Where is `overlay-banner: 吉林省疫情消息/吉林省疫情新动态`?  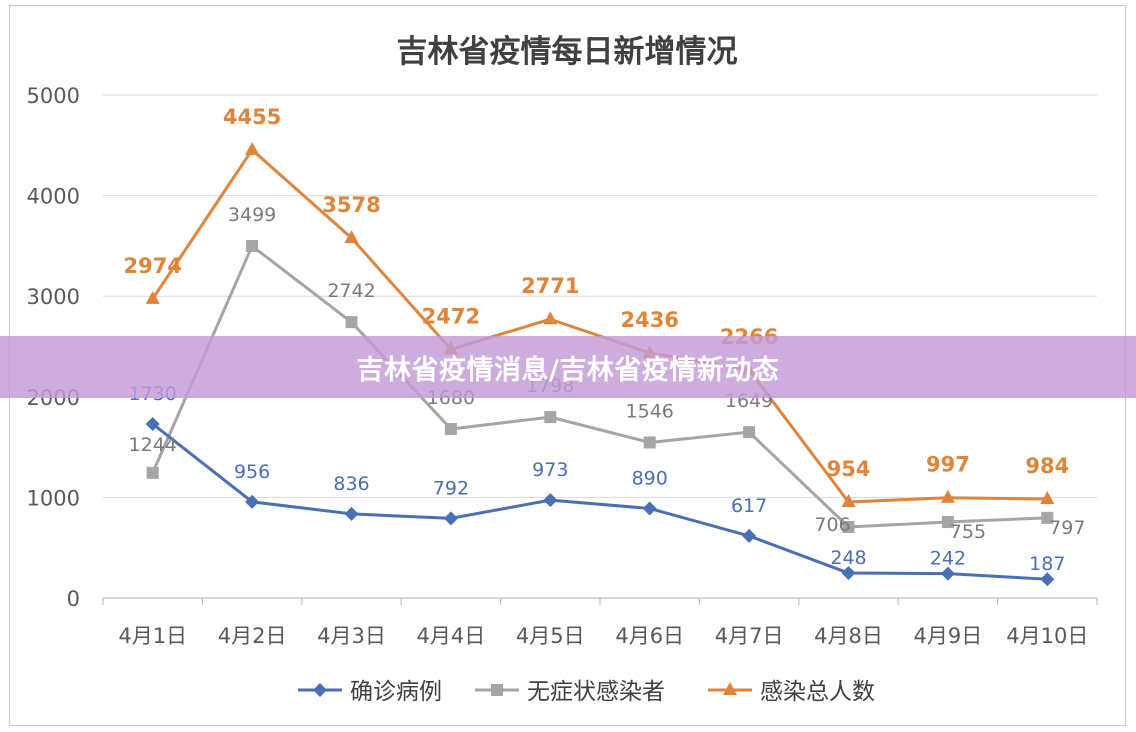
overlay-banner: 吉林省疫情消息/吉林省疫情新动态 is located at coordinates (568, 367).